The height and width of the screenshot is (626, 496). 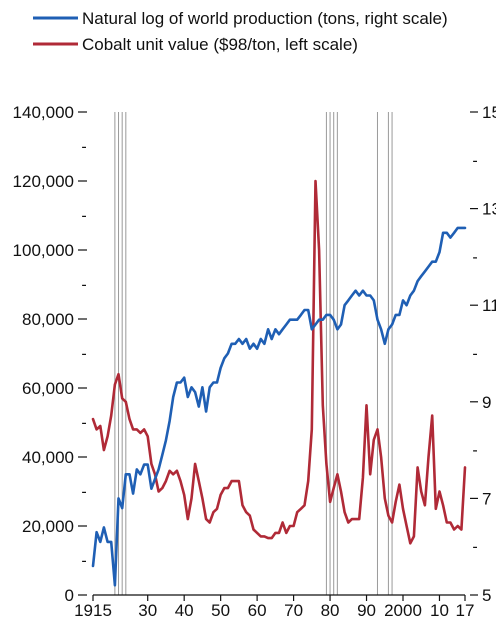 What do you see at coordinates (147, 610) in the screenshot?
I see `x-tick-label: 30` at bounding box center [147, 610].